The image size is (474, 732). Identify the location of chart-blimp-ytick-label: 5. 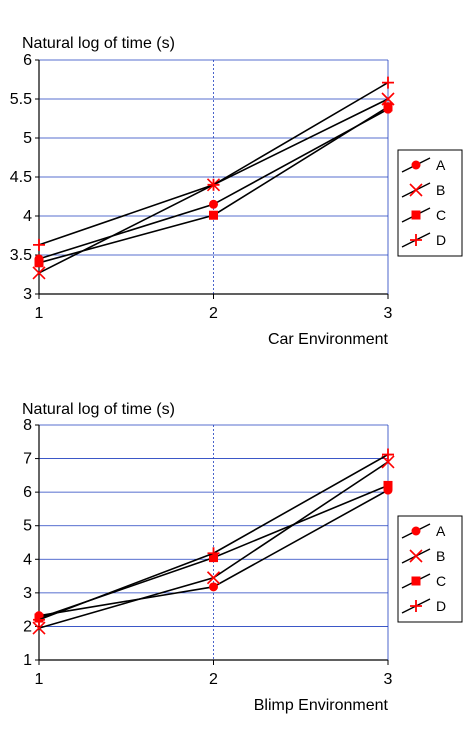
(27, 526).